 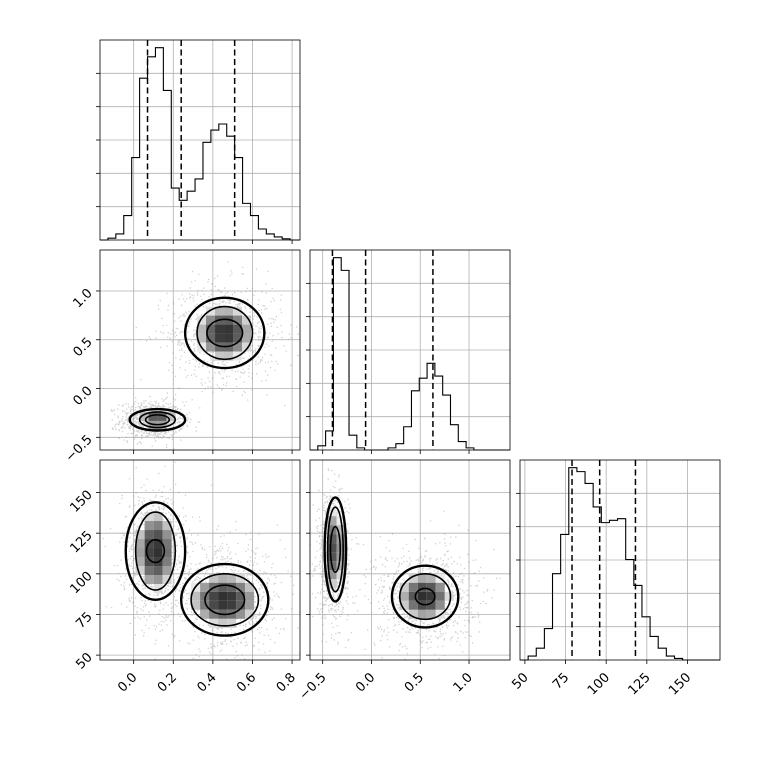 I want to click on x-tick-label: 100, so click(x=599, y=684).